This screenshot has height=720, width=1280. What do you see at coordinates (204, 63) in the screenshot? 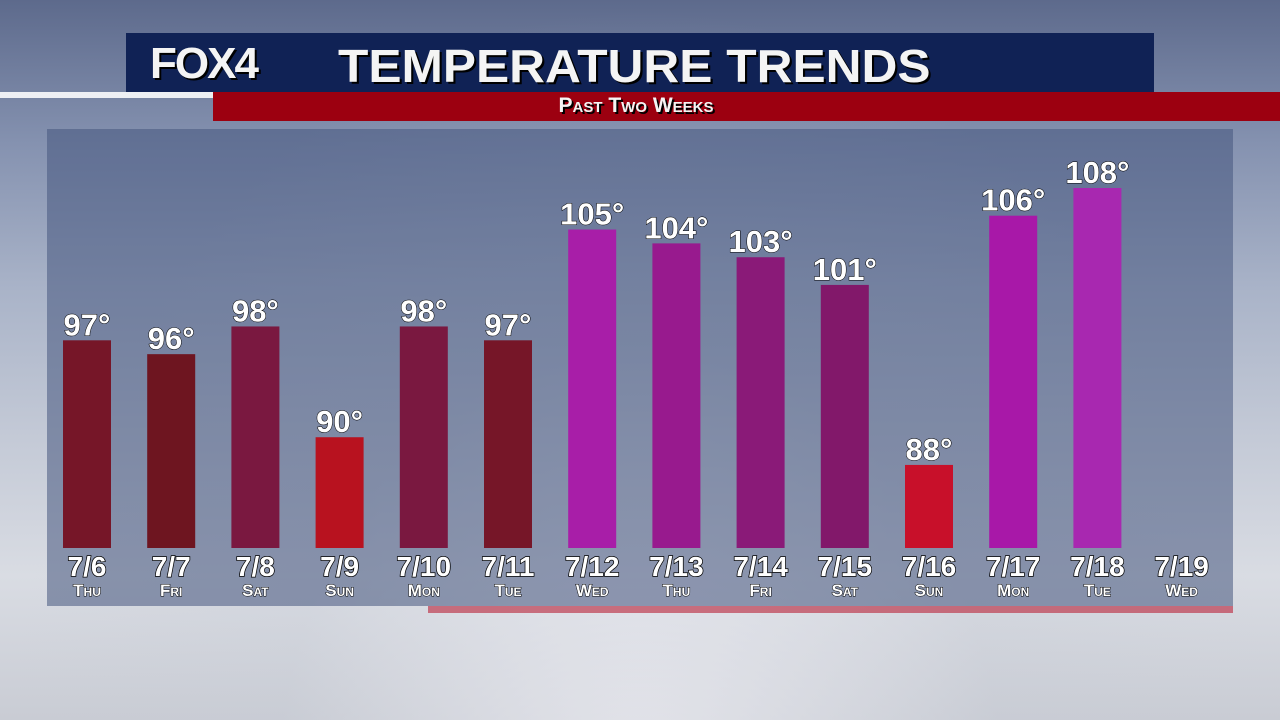
I see `fox4-logo: FOX4` at bounding box center [204, 63].